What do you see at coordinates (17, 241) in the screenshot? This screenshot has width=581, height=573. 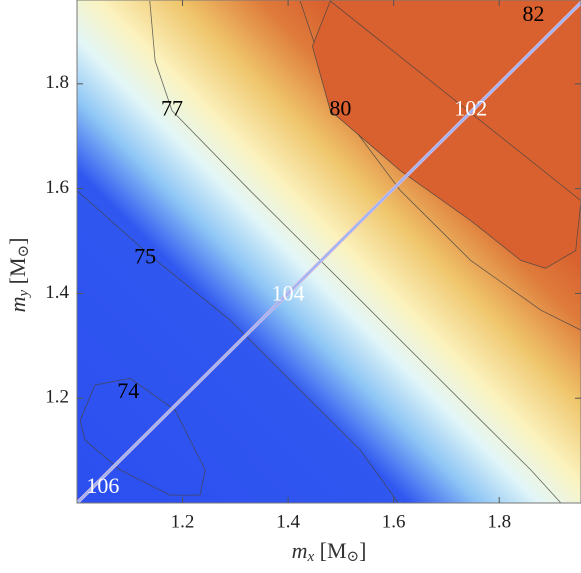 I see `y-label-close: ]` at bounding box center [17, 241].